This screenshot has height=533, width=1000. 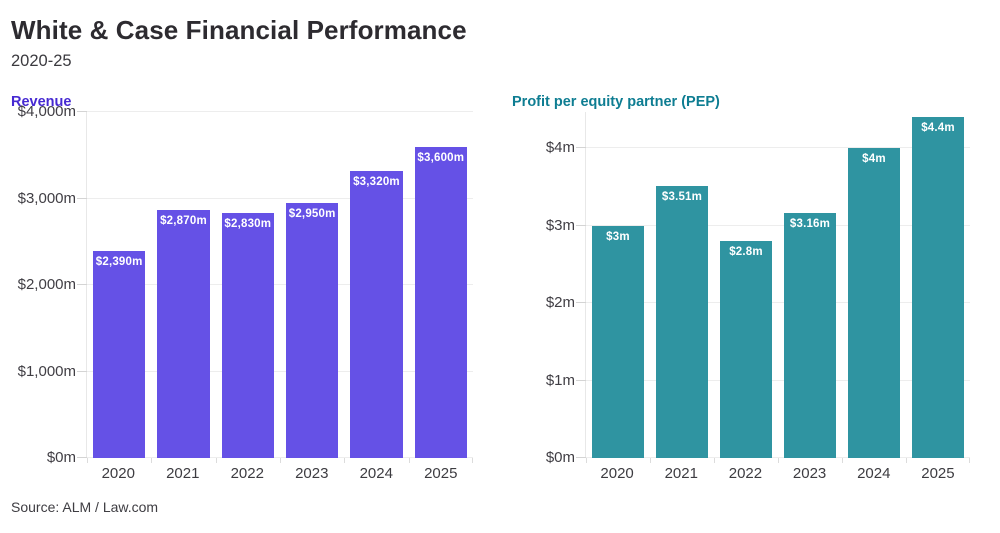 What do you see at coordinates (46, 198) in the screenshot?
I see `y-tick-label: $3,000m` at bounding box center [46, 198].